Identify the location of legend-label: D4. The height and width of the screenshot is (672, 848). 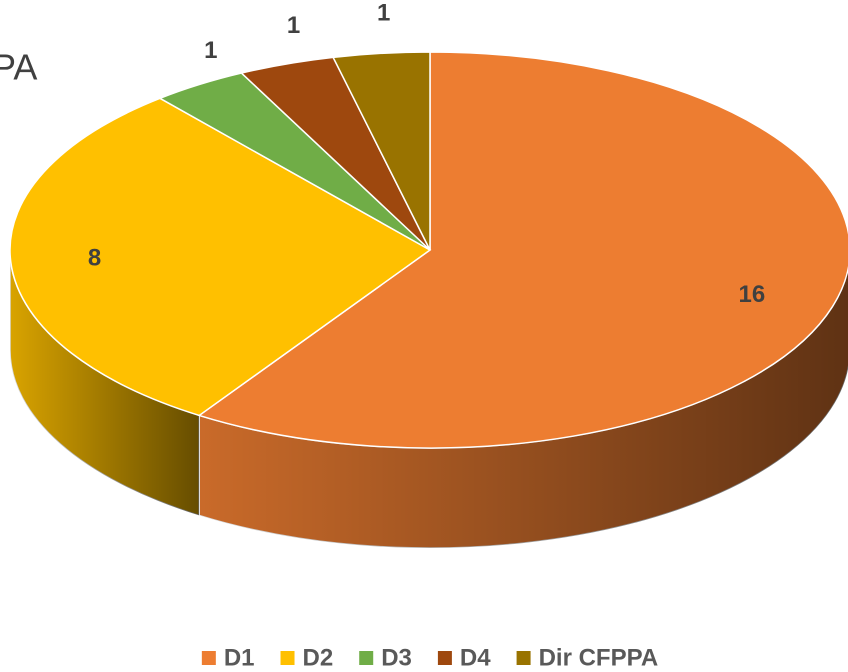
(475, 657).